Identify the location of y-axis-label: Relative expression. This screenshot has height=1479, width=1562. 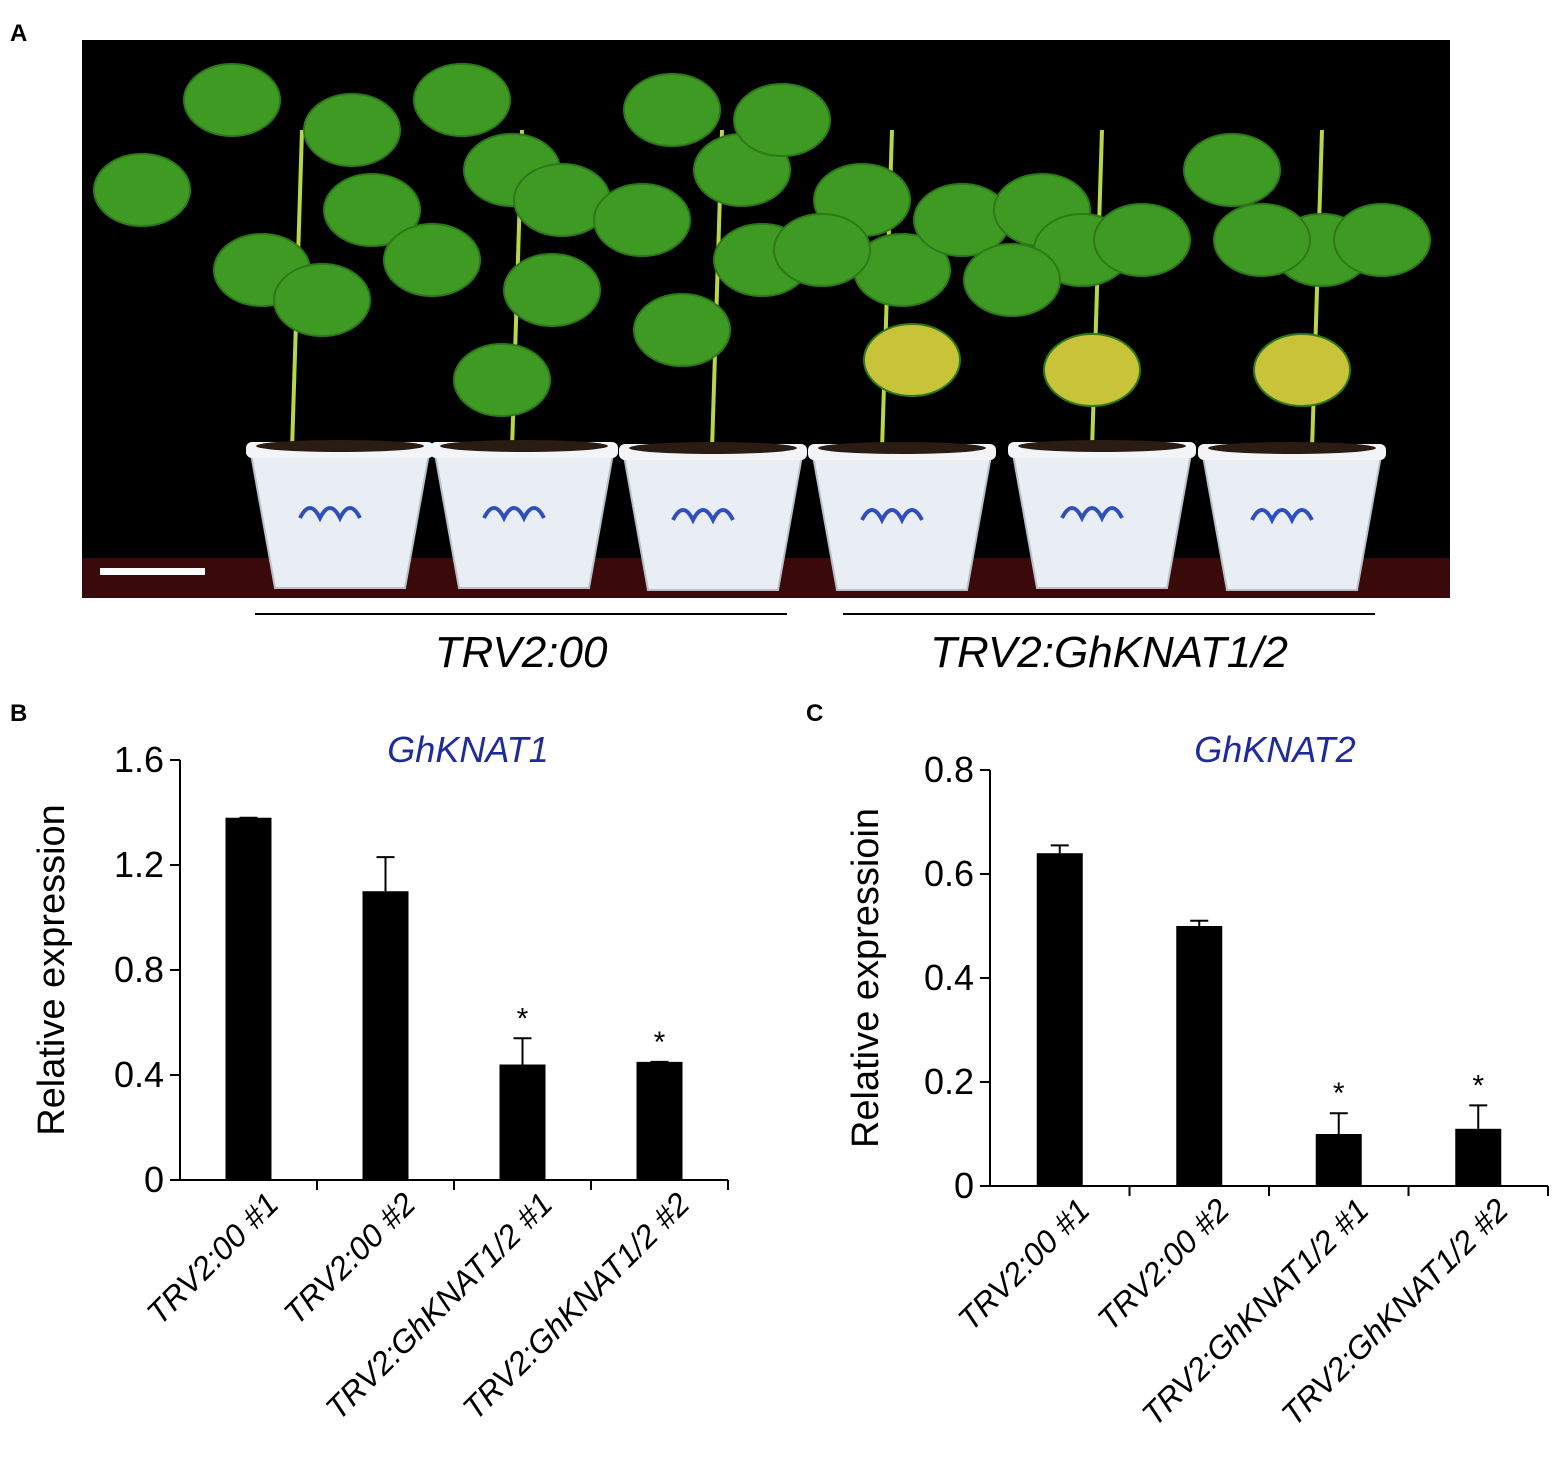
(52, 970).